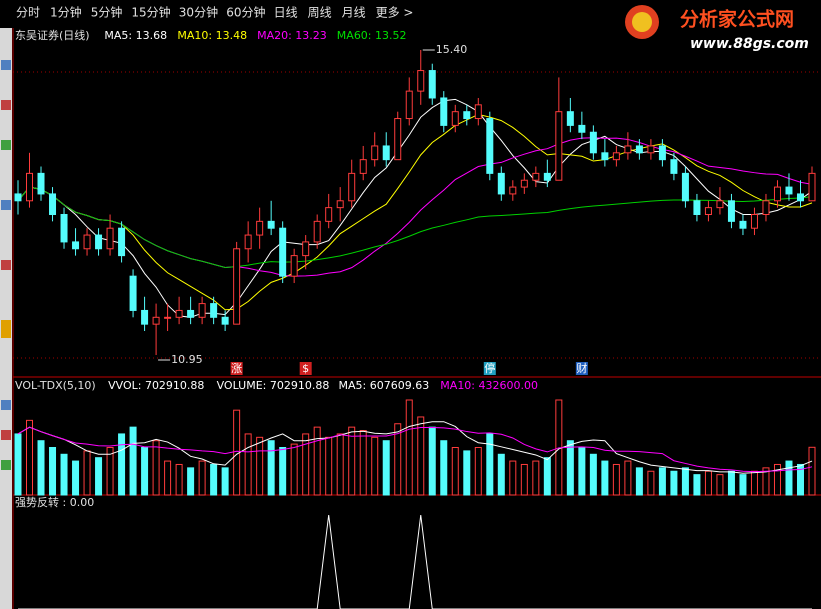 The width and height of the screenshot is (821, 609). Describe the element at coordinates (212, 35) in the screenshot. I see `ma-label: MA10: 13.48` at that location.